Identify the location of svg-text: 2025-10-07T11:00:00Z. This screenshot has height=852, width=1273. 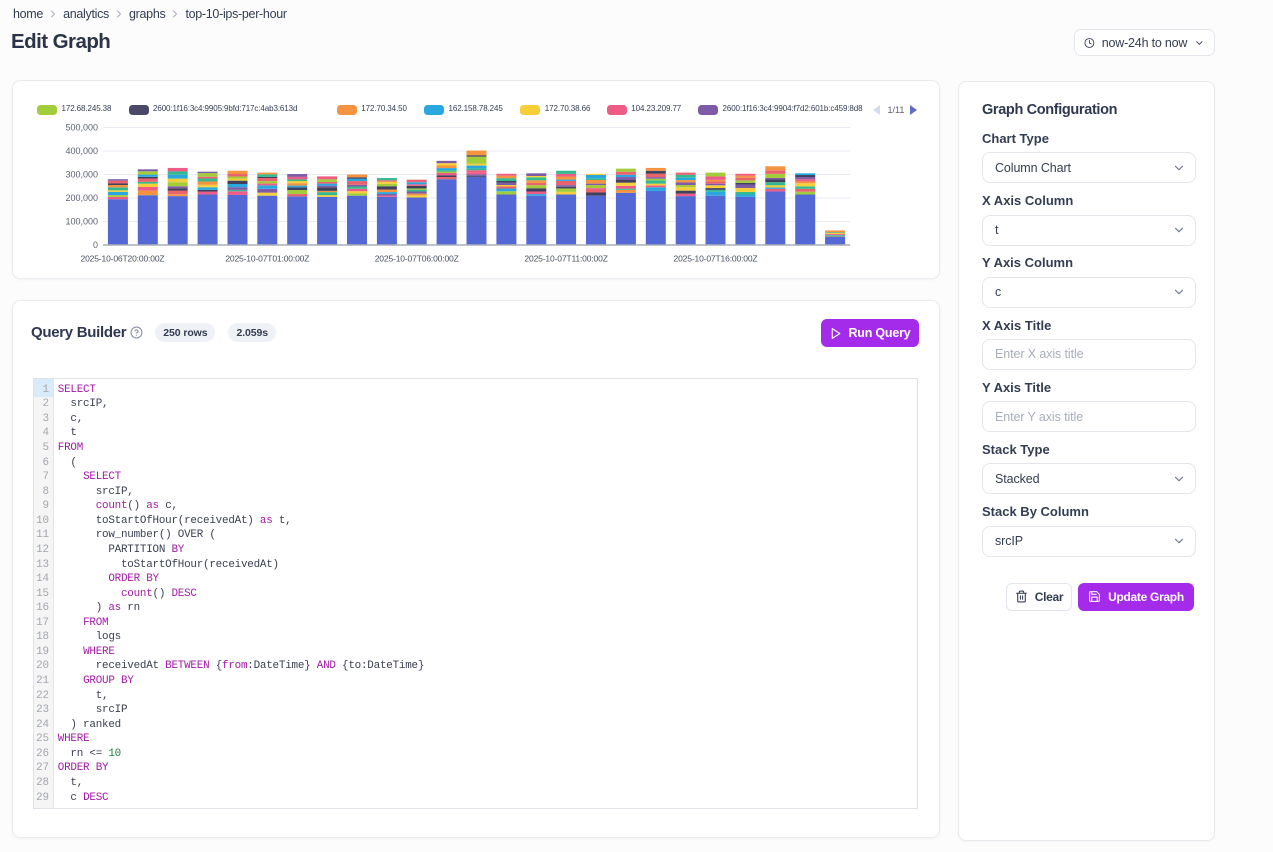
(565, 258).